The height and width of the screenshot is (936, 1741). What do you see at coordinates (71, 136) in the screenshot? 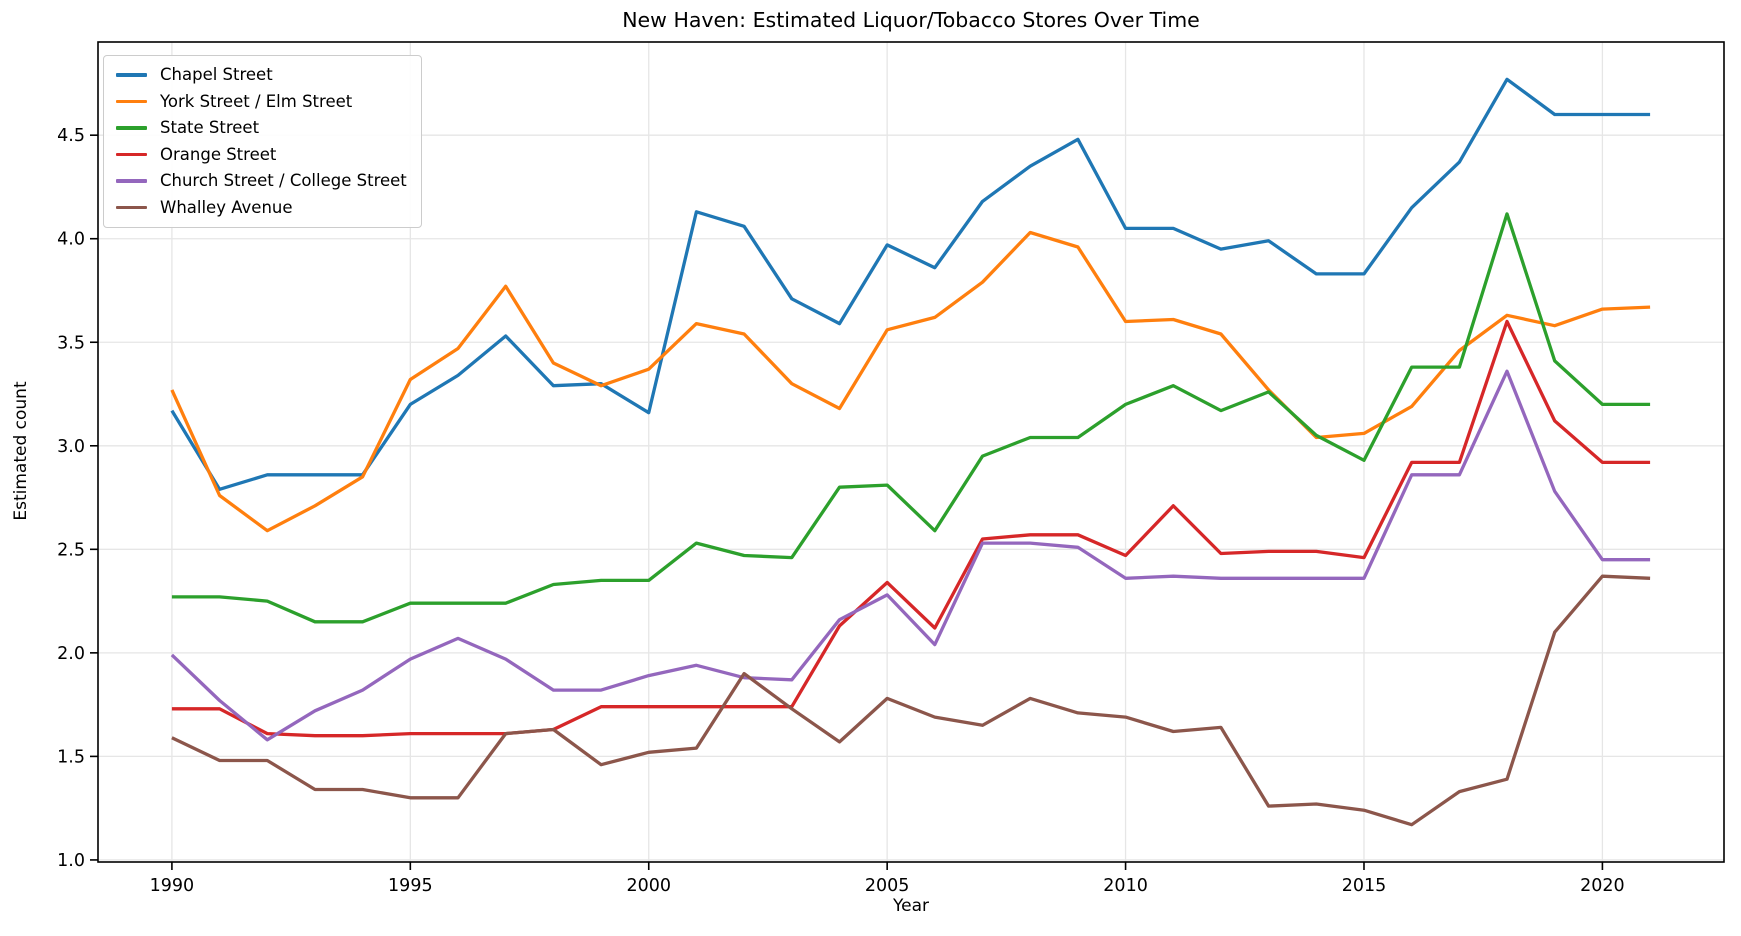
I see `y-tick-label: 4.5` at bounding box center [71, 136].